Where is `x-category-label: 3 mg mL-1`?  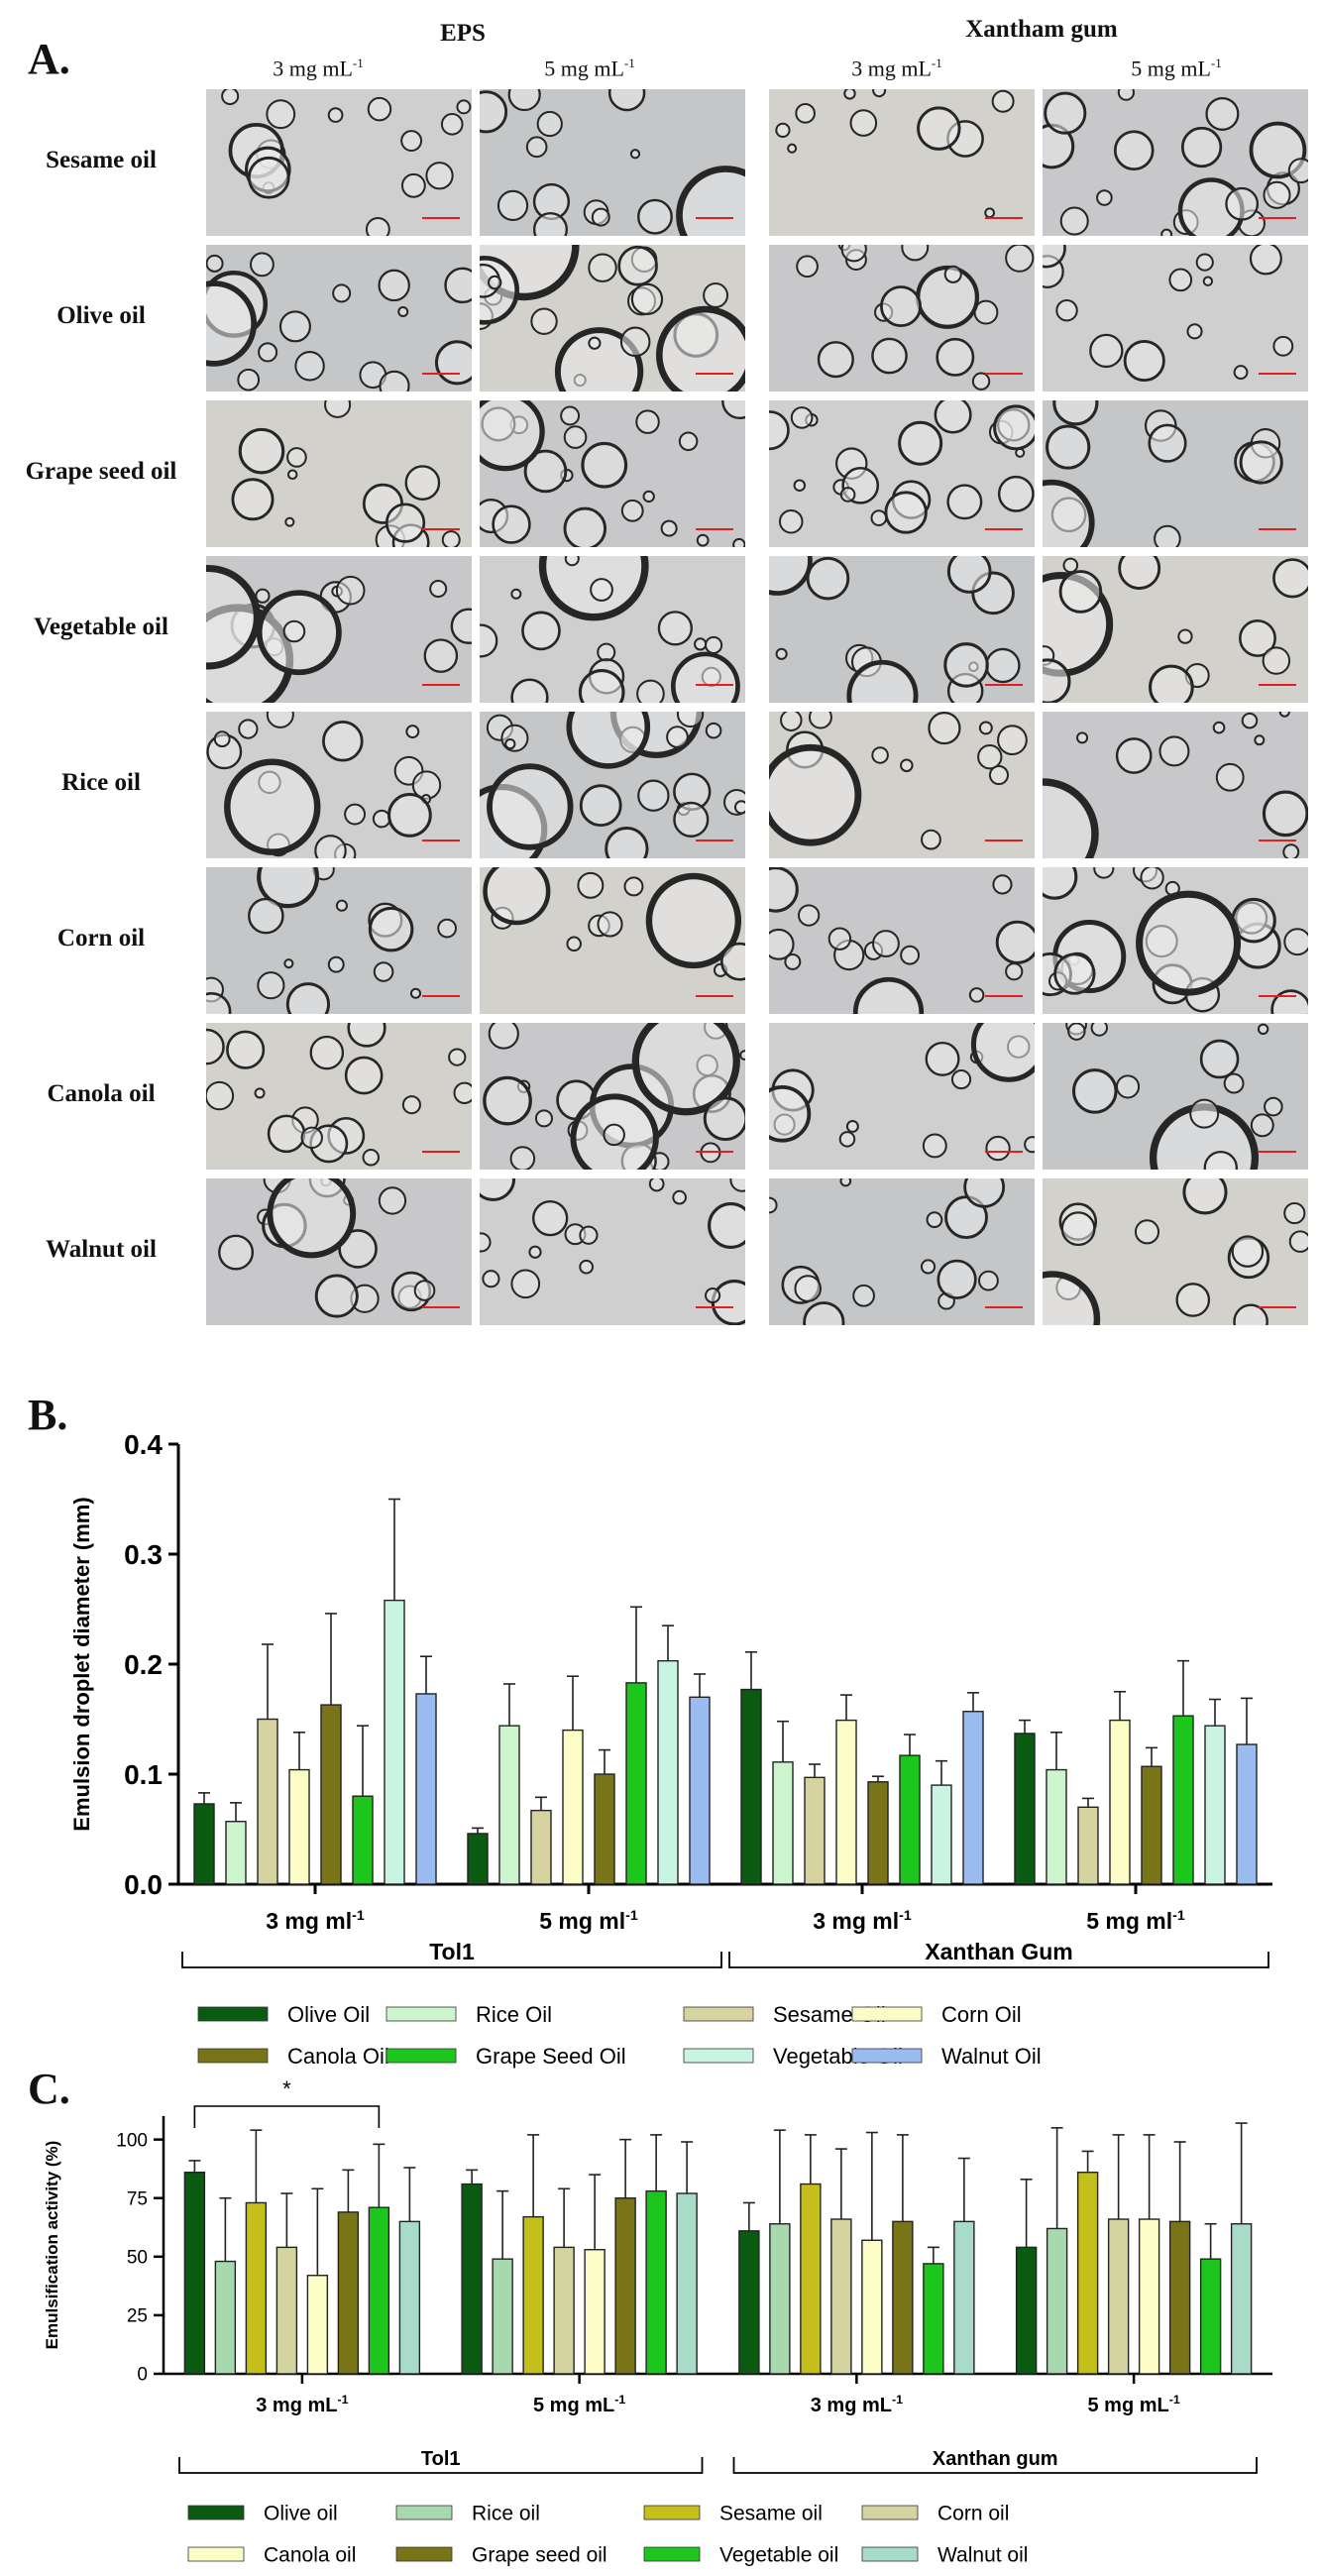
x-category-label: 3 mg mL-1 is located at coordinates (857, 2404).